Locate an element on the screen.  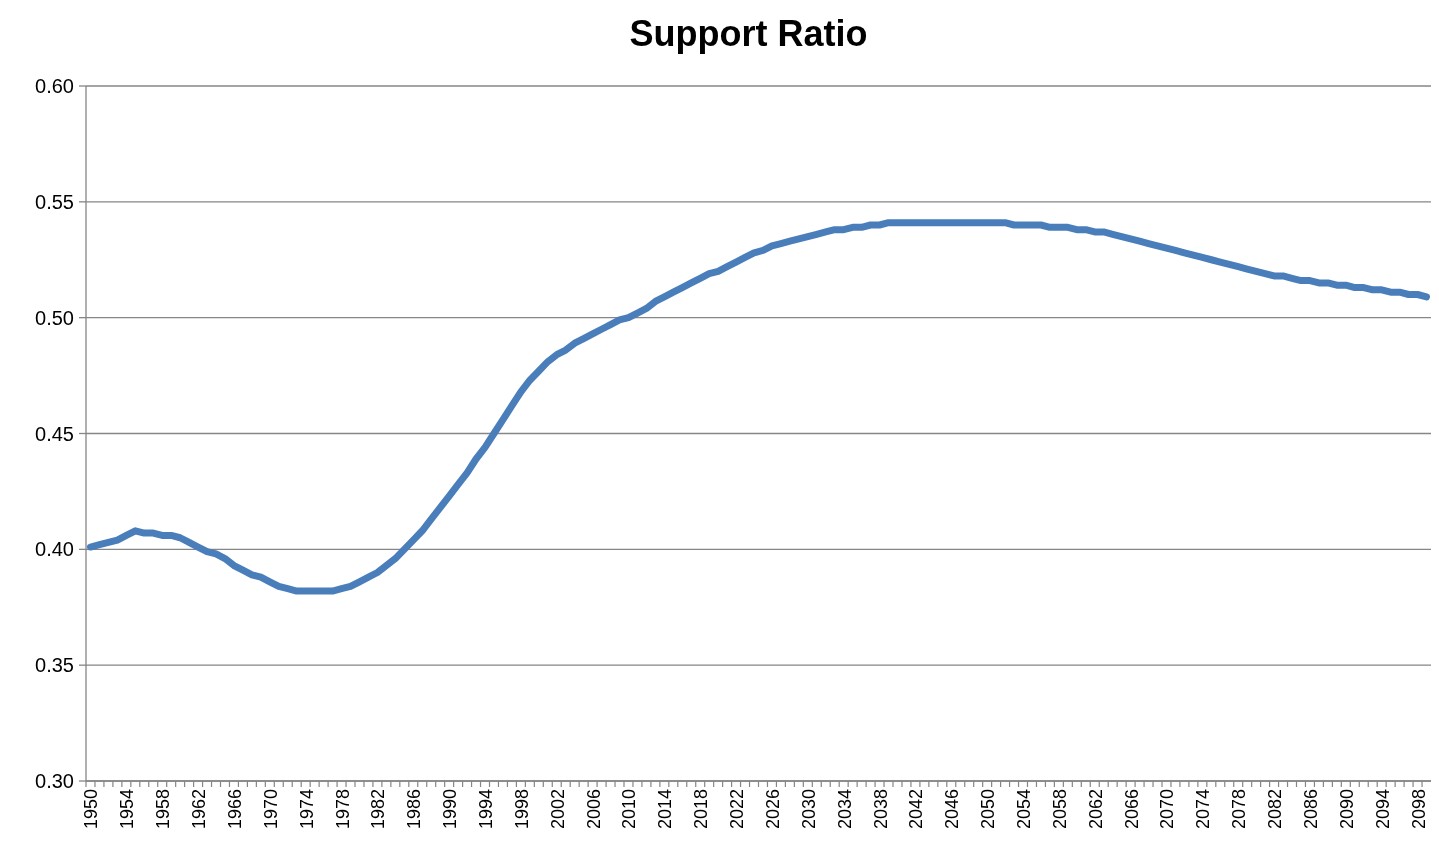
x-tick-label: 2086 is located at coordinates (1310, 809).